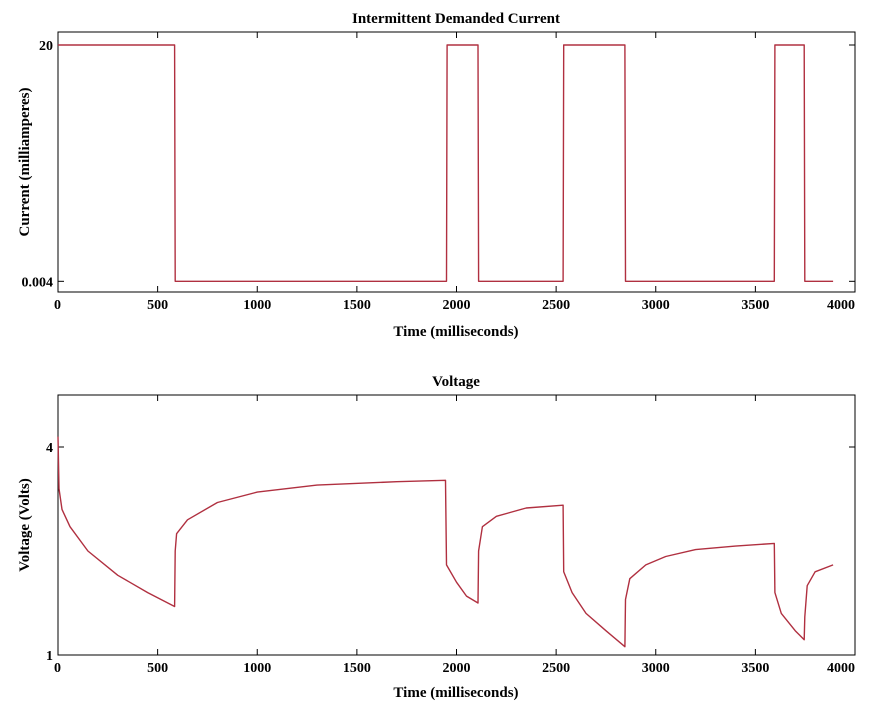  I want to click on y-tick-label: 4, so click(49, 448).